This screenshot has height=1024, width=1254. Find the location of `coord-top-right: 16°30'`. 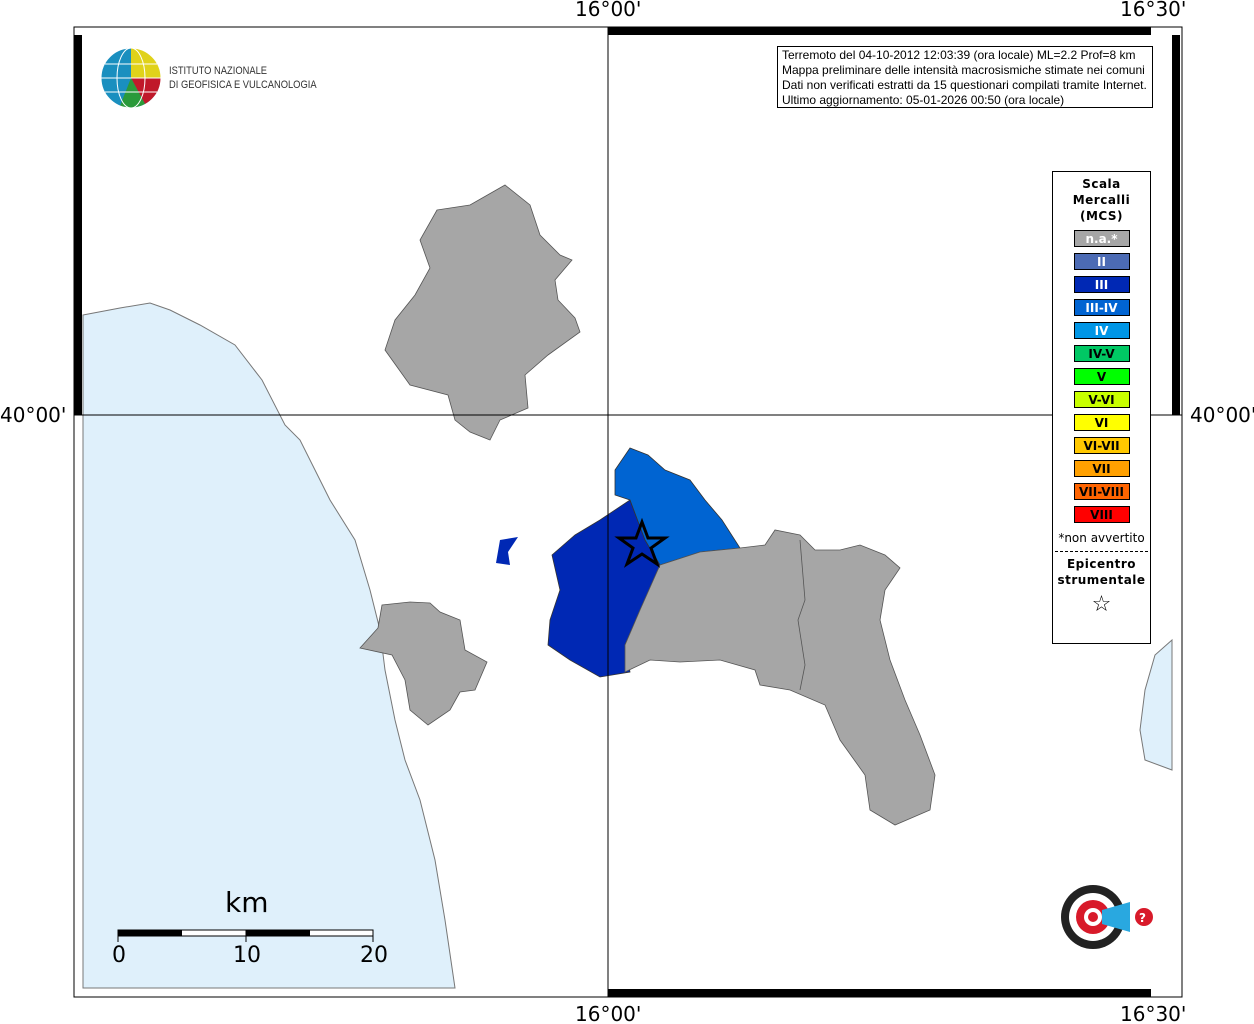

coord-top-right: 16°30' is located at coordinates (1153, 10).